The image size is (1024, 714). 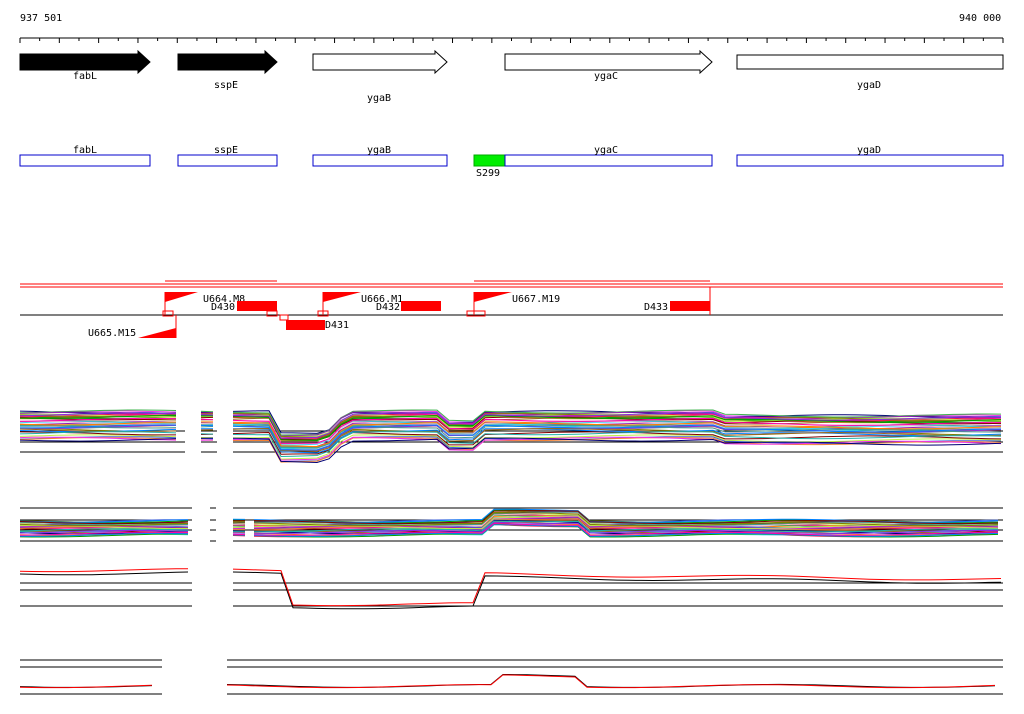 I want to click on promoter-label: U665.M15, so click(x=112, y=333).